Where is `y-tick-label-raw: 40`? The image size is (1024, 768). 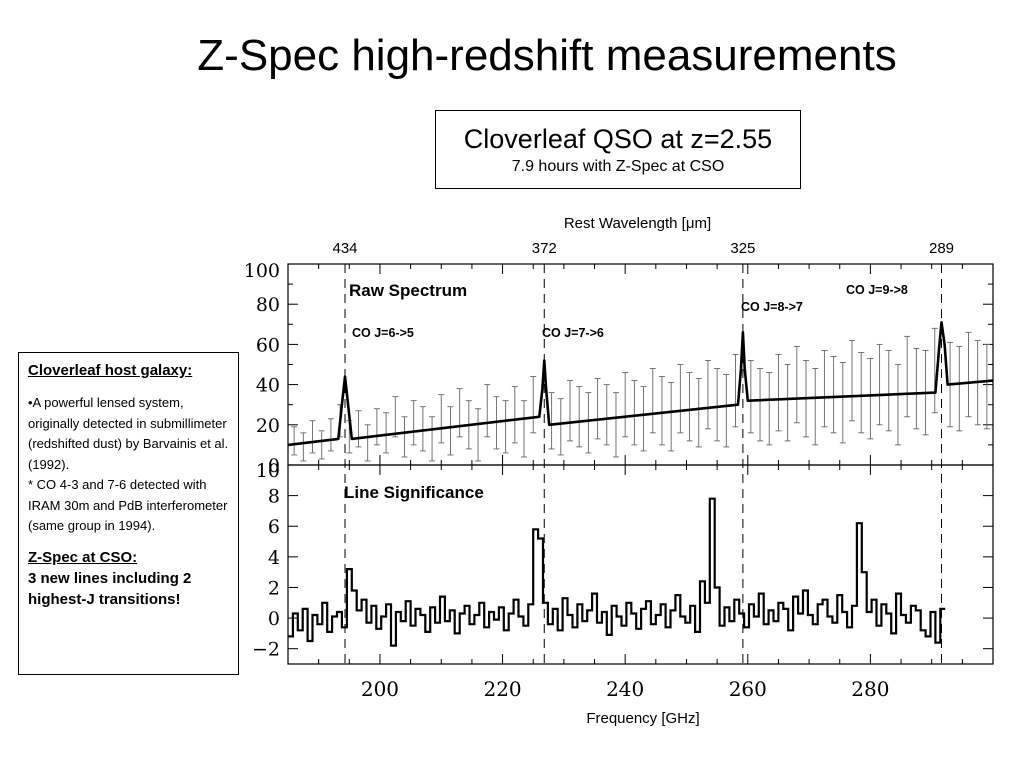
y-tick-label-raw: 40 is located at coordinates (268, 386).